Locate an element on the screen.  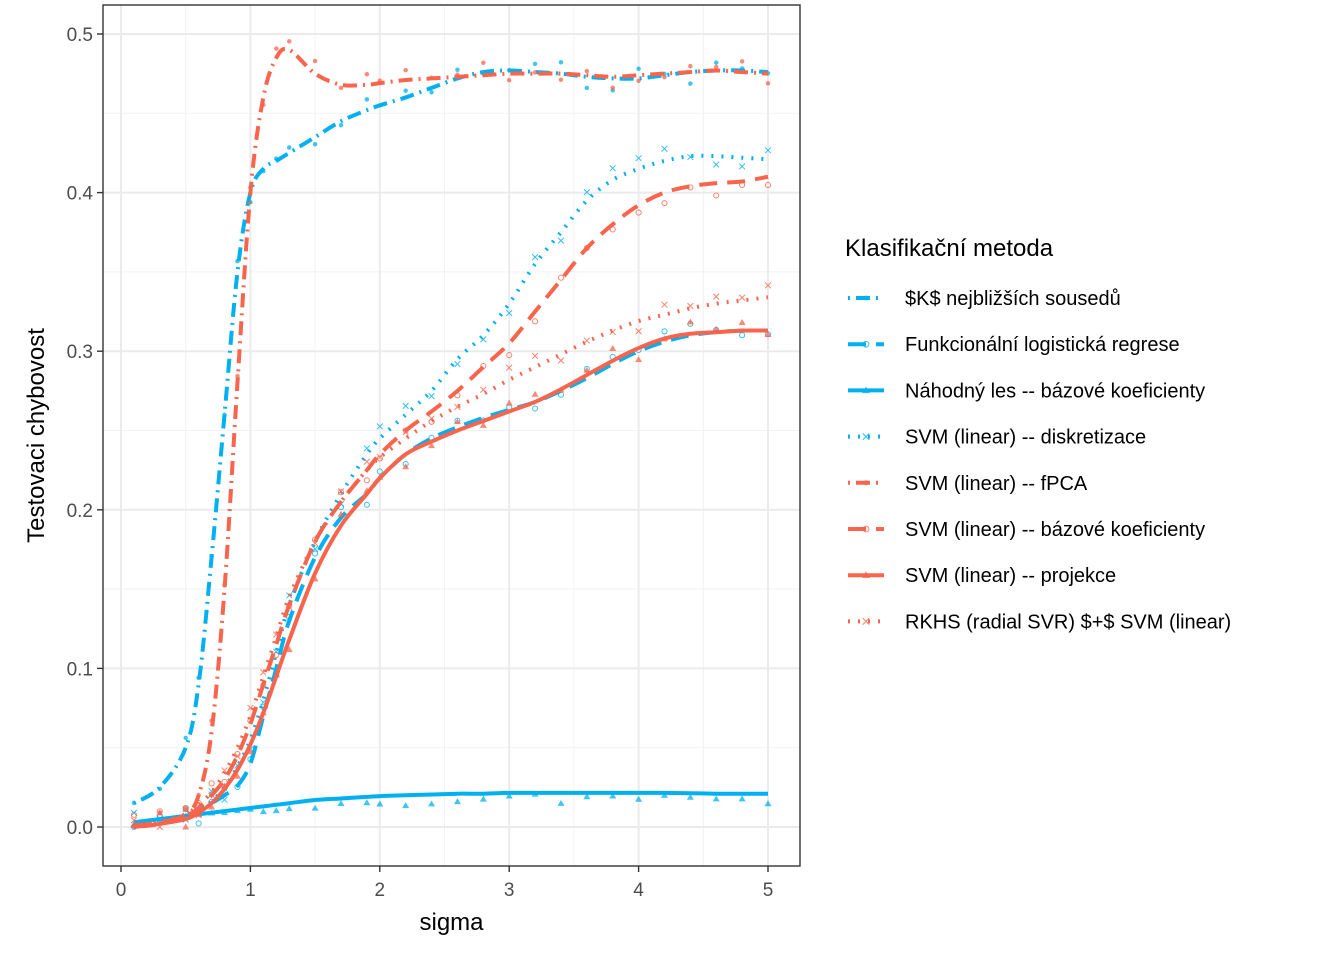
y-tick-label: 0.2 is located at coordinates (80, 511).